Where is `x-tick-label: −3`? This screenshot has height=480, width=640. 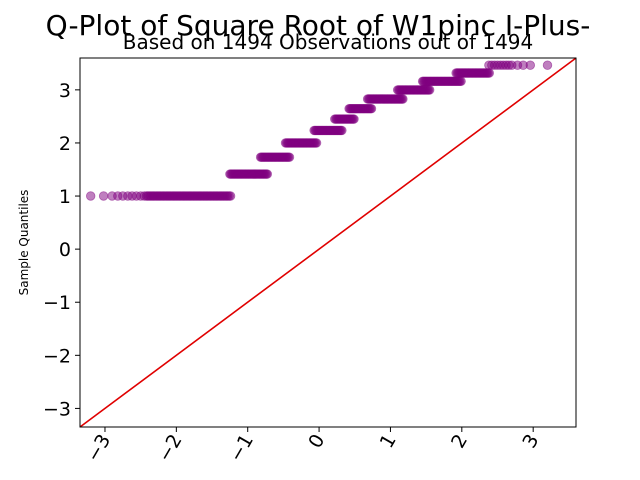
x-tick-label: −3 is located at coordinates (98, 448).